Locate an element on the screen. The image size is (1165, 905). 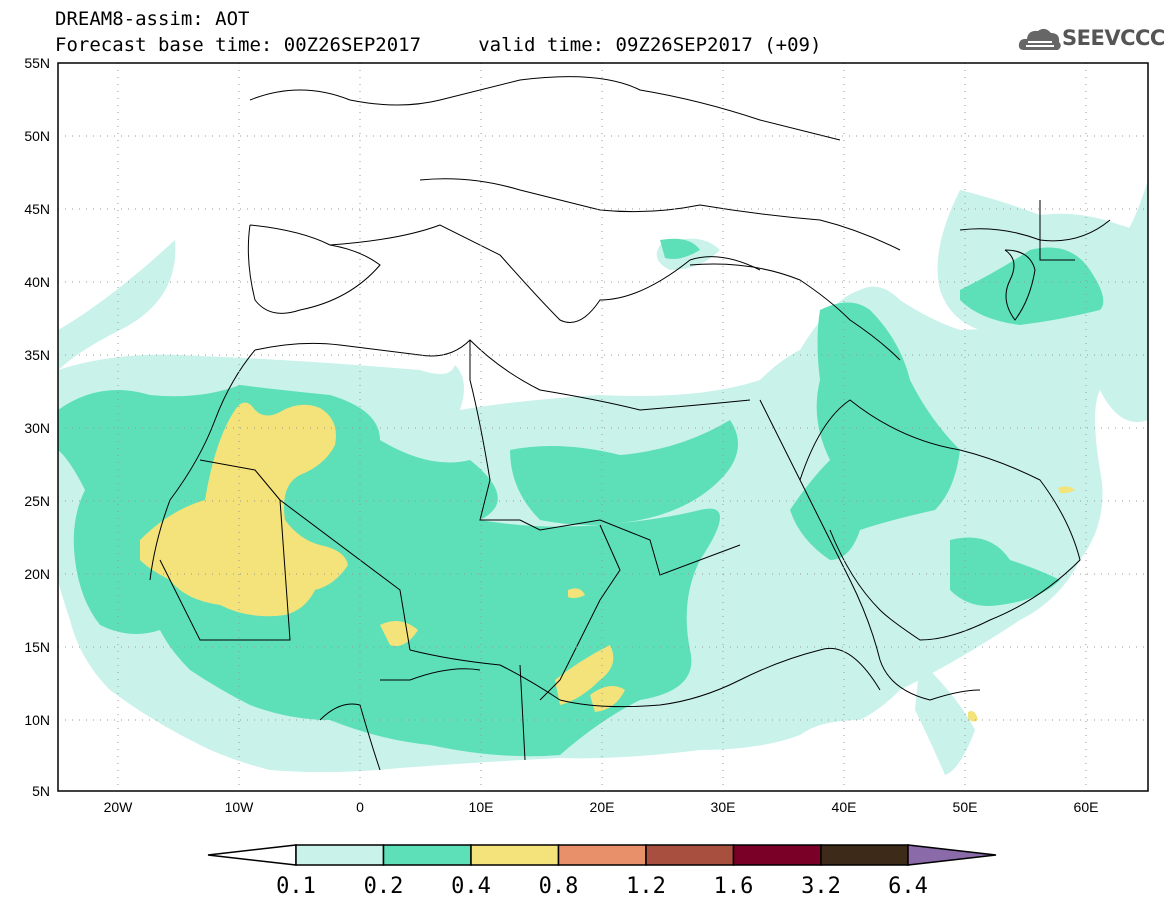
lon-label: 0 is located at coordinates (360, 807).